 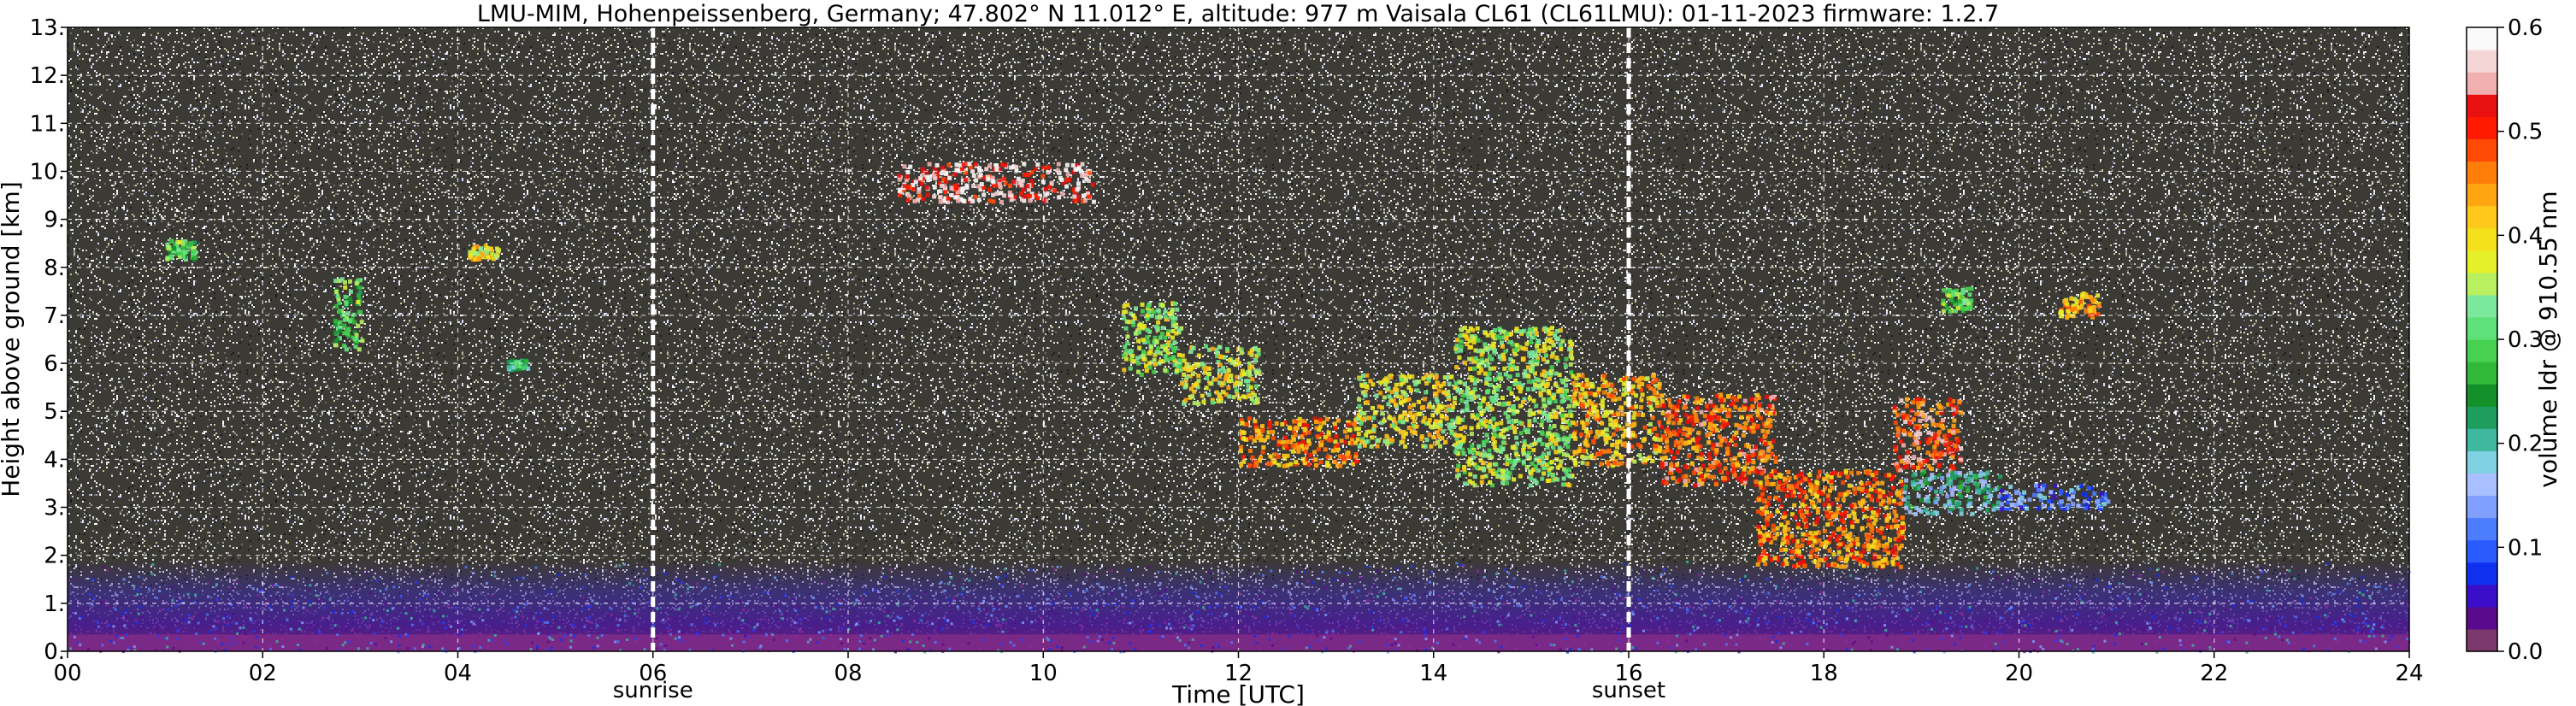 I want to click on y-tick-label: 4., so click(x=54, y=460).